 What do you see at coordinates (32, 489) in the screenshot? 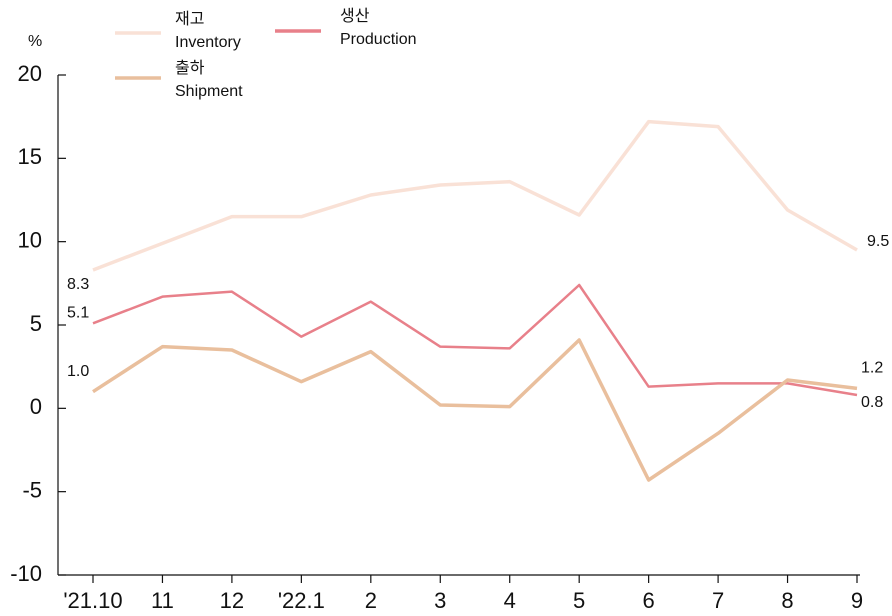
I see `y-tick-label: -5` at bounding box center [32, 489].